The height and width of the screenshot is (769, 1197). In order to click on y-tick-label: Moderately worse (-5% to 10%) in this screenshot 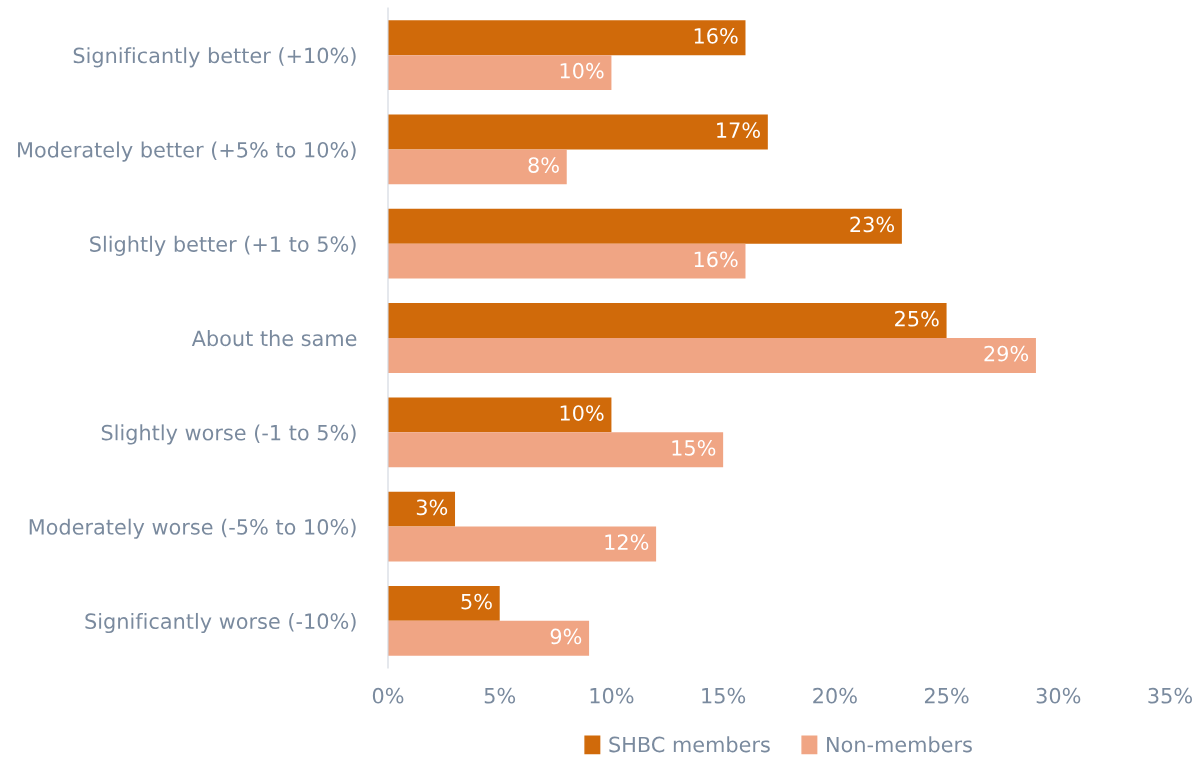, I will do `click(192, 528)`.